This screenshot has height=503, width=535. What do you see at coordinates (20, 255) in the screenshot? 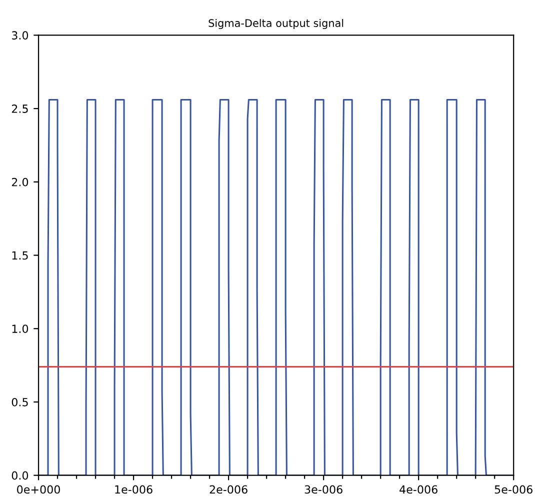
I see `y-tick-label: 1.5` at bounding box center [20, 255].